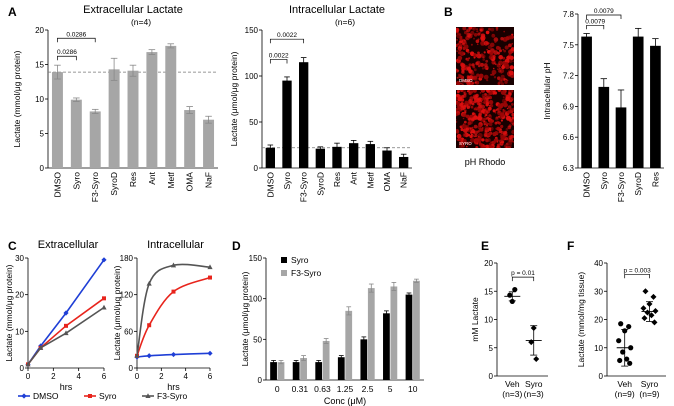  Describe the element at coordinates (19, 258) in the screenshot. I see `chart-c1-y-tick-label-3: 30` at that location.